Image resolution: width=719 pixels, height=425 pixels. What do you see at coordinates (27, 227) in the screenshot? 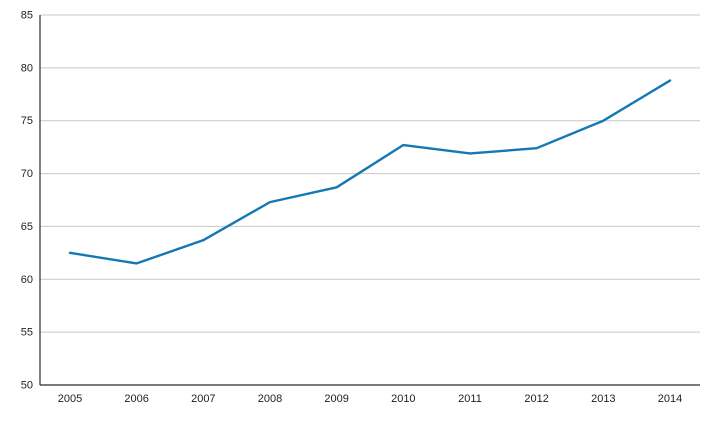
I see `y-axis-tick-label: 65` at bounding box center [27, 227].